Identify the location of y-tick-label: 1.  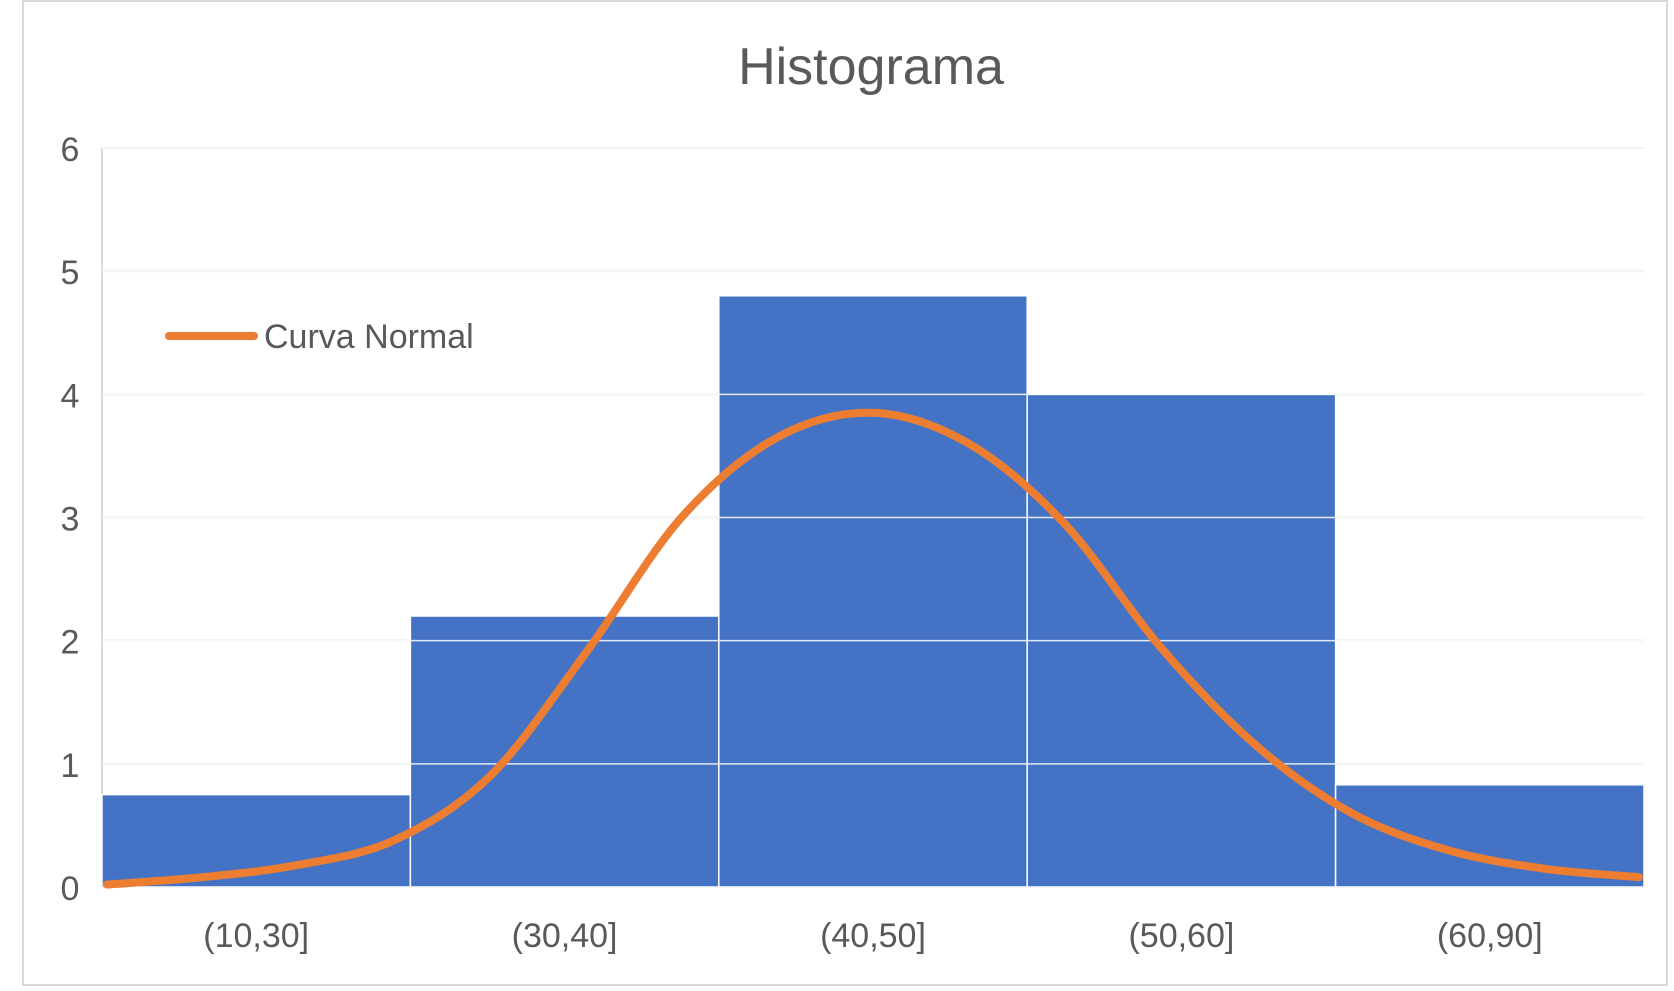
(70, 766).